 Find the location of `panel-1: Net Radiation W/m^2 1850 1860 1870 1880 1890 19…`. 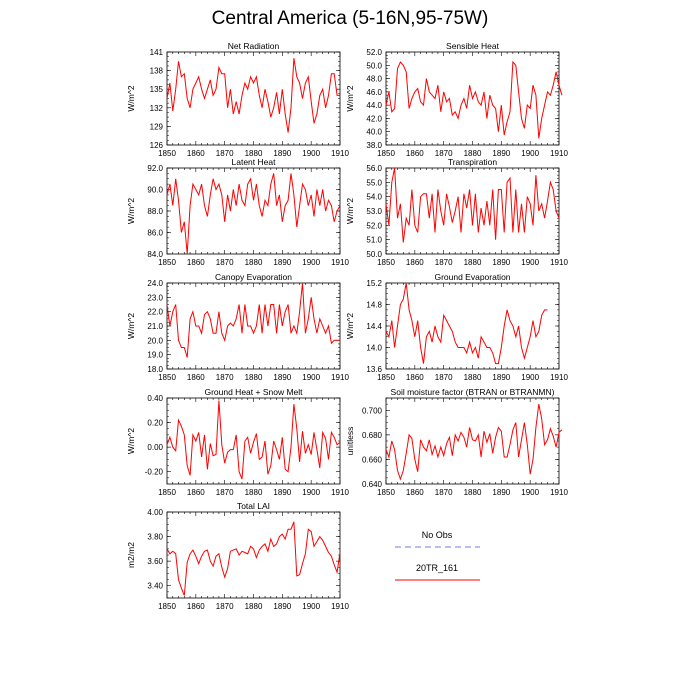

panel-1: Net Radiation W/m^2 1850 1860 1870 1880 1890 19… is located at coordinates (237, 99).